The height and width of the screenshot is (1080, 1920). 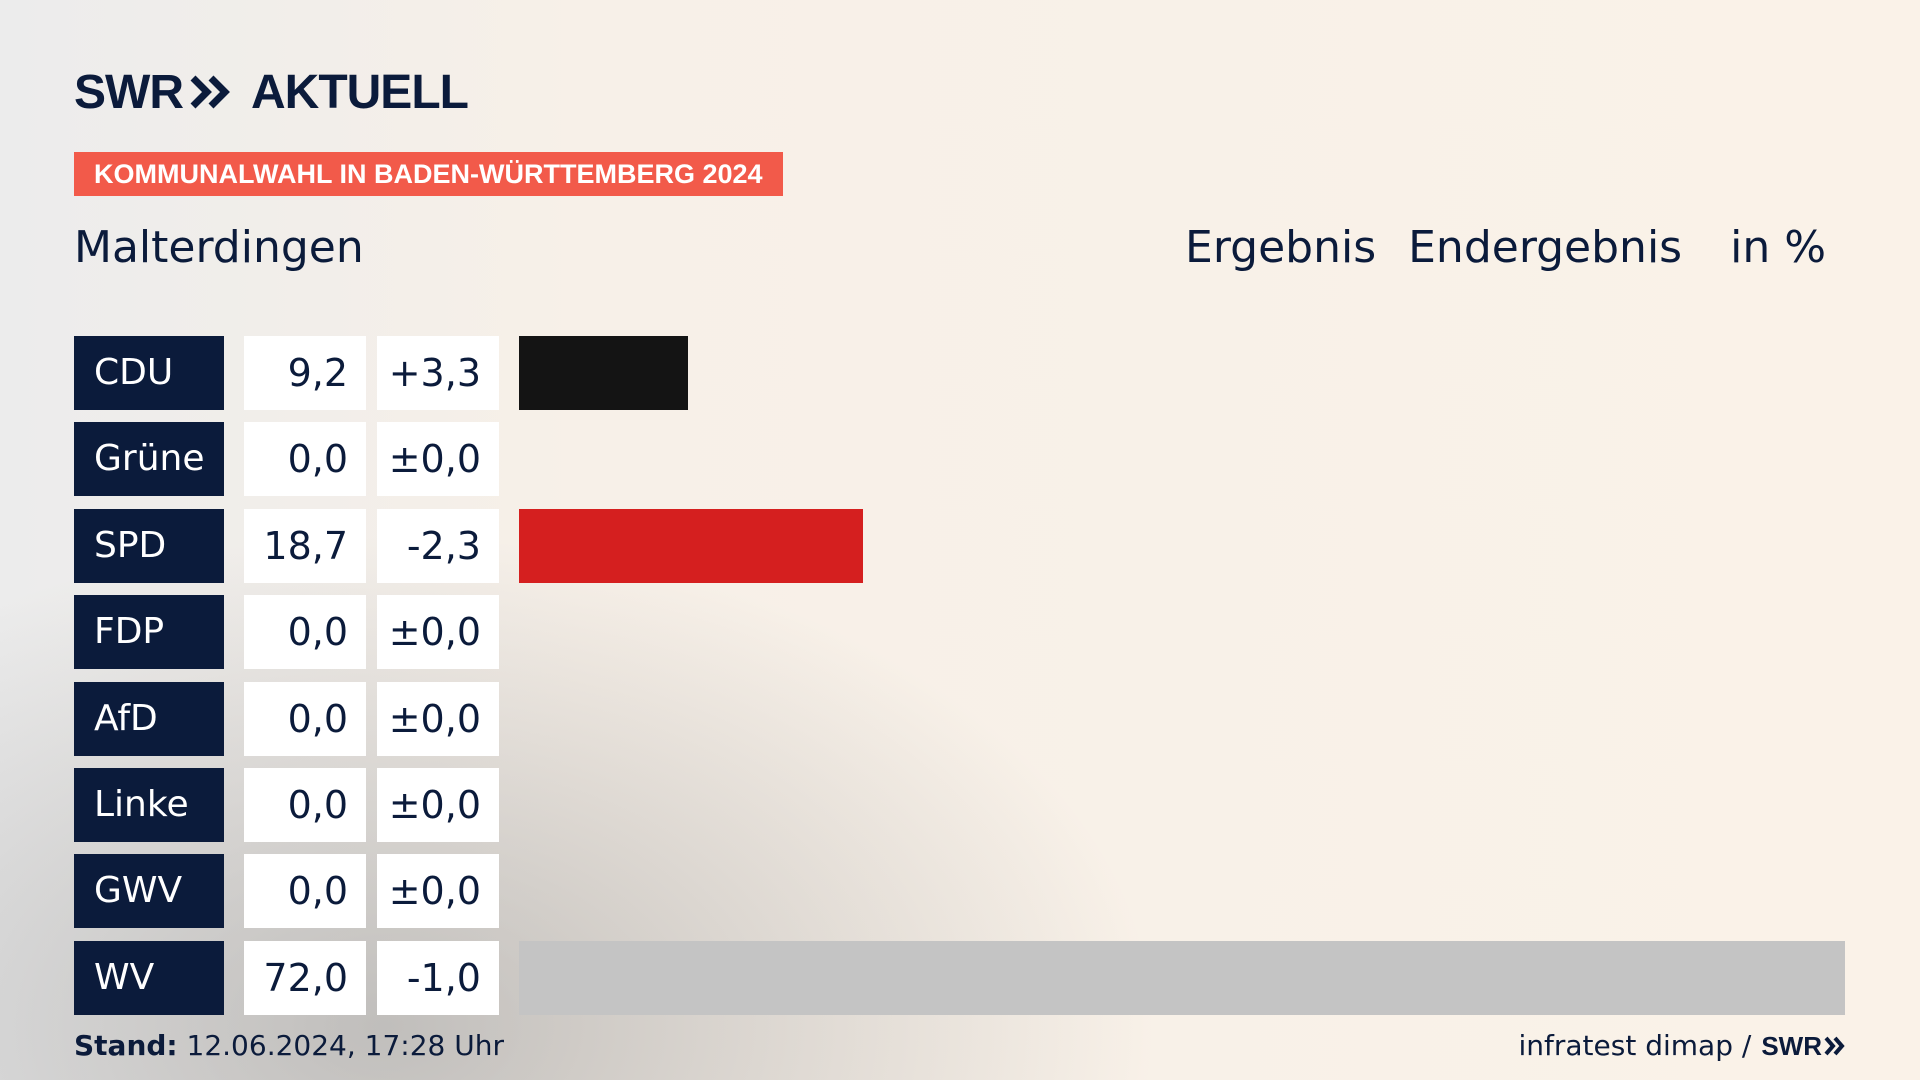 I want to click on result-row: Grüne 0,0 ±0,0, so click(x=960, y=459).